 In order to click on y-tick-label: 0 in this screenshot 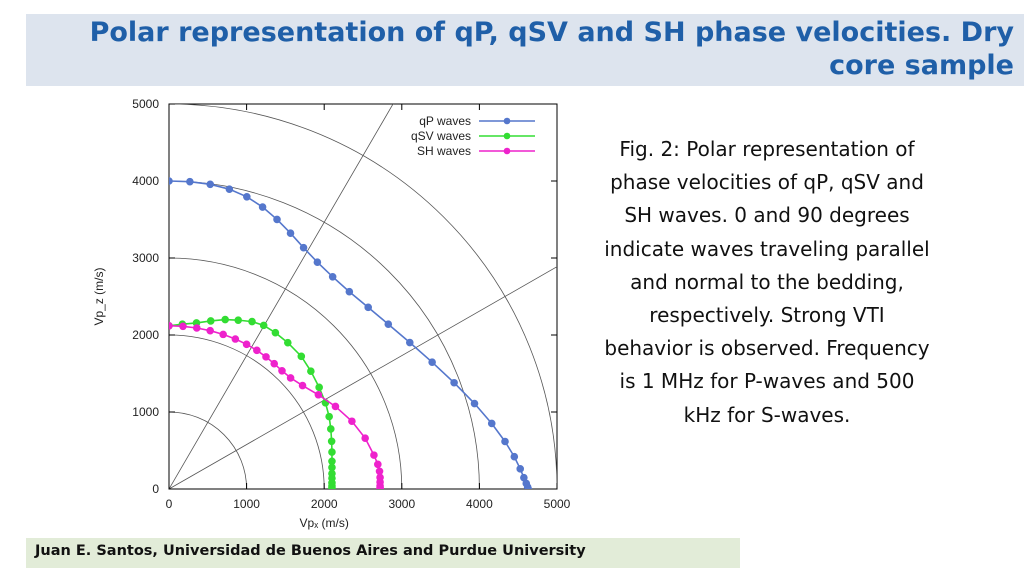, I will do `click(155, 489)`.